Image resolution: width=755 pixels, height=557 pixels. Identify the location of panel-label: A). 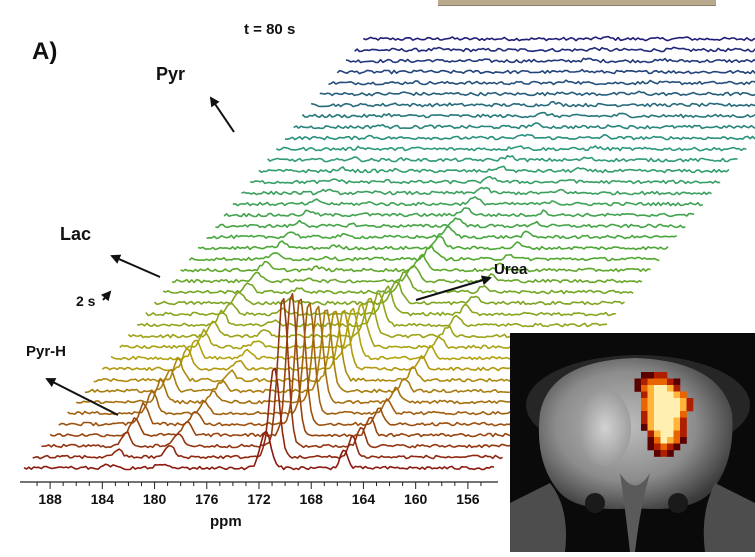
(44, 52).